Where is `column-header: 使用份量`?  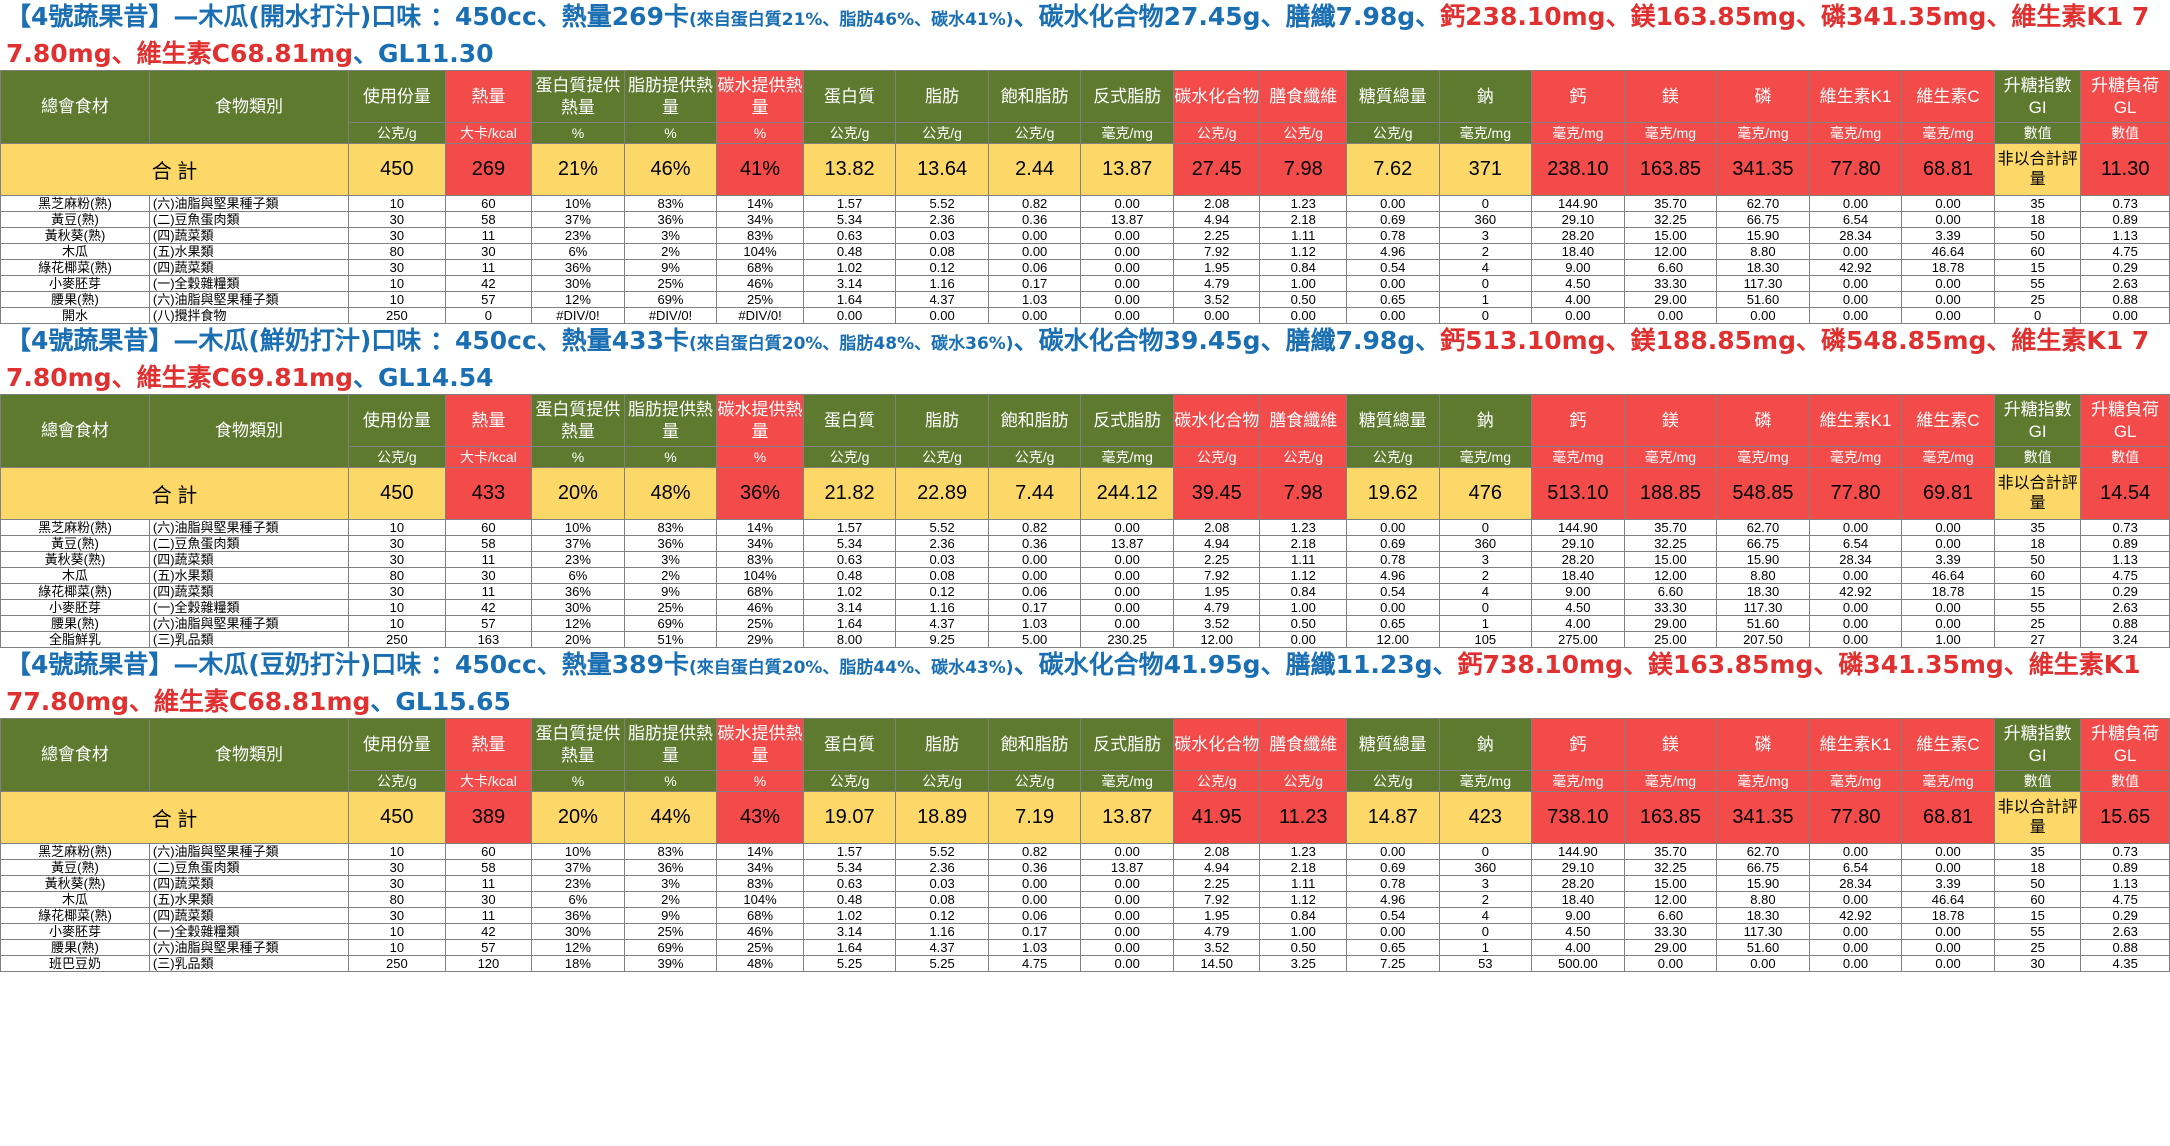 column-header: 使用份量 is located at coordinates (397, 420).